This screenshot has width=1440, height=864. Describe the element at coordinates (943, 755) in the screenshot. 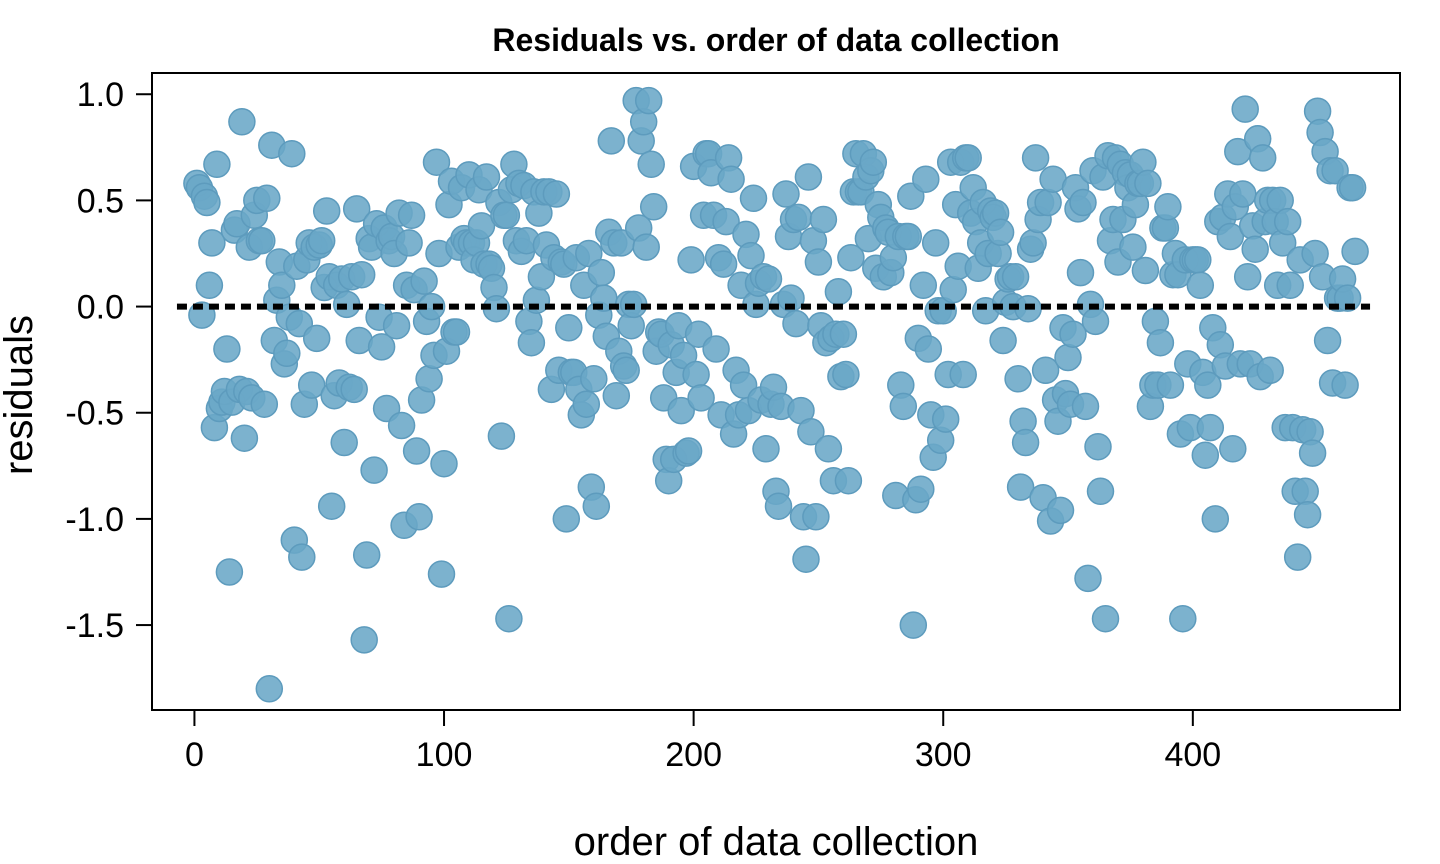

I see `x-tick-label: 300` at that location.